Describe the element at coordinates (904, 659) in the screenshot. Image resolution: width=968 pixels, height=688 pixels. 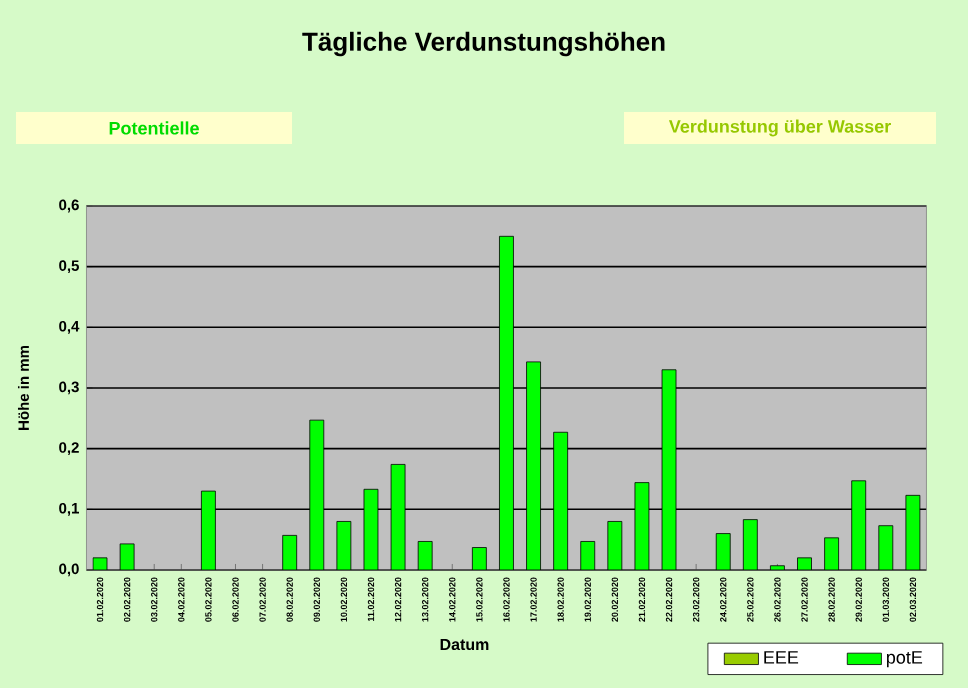
I see `legend-label: potE` at that location.